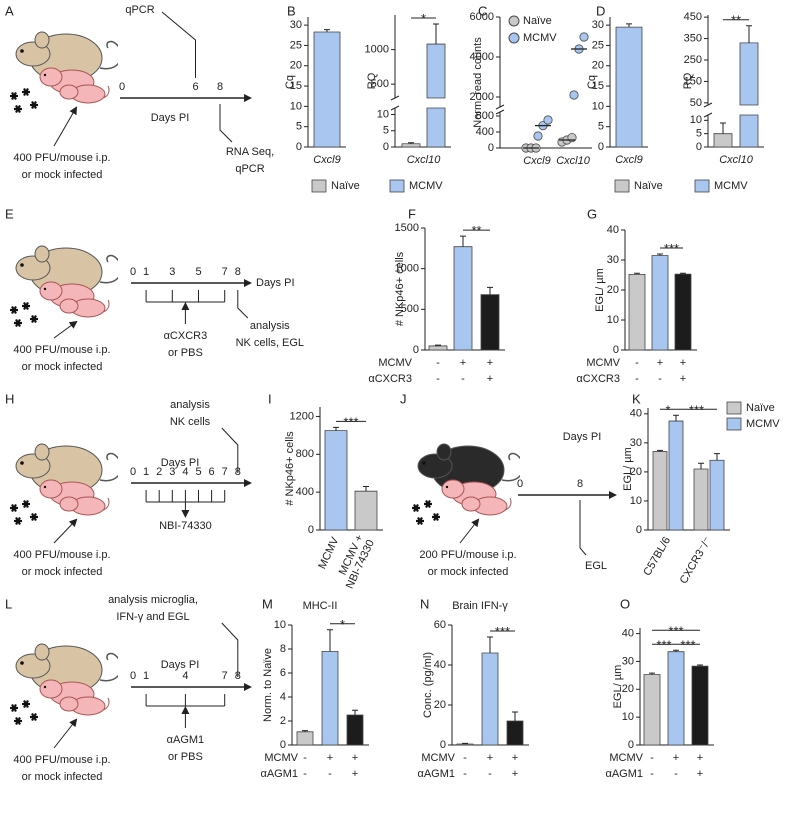  Describe the element at coordinates (270, 343) in the screenshot. I see `analysis-text: NK cells, EGL` at that location.